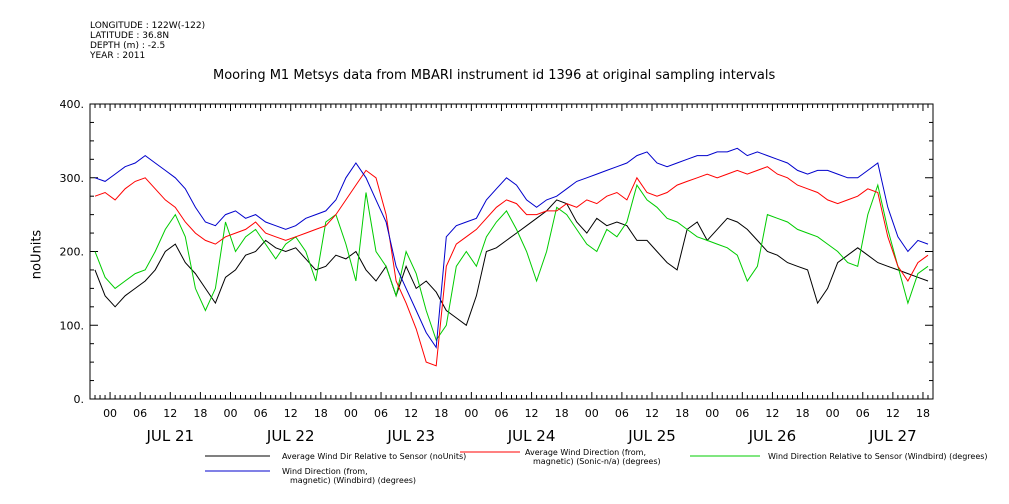  Describe the element at coordinates (410, 436) in the screenshot. I see `x-day-label: JUL 23` at that location.